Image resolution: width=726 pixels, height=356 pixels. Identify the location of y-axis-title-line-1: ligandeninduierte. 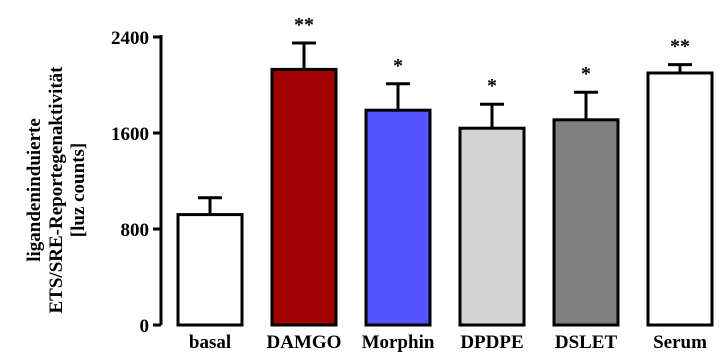
(34, 190).